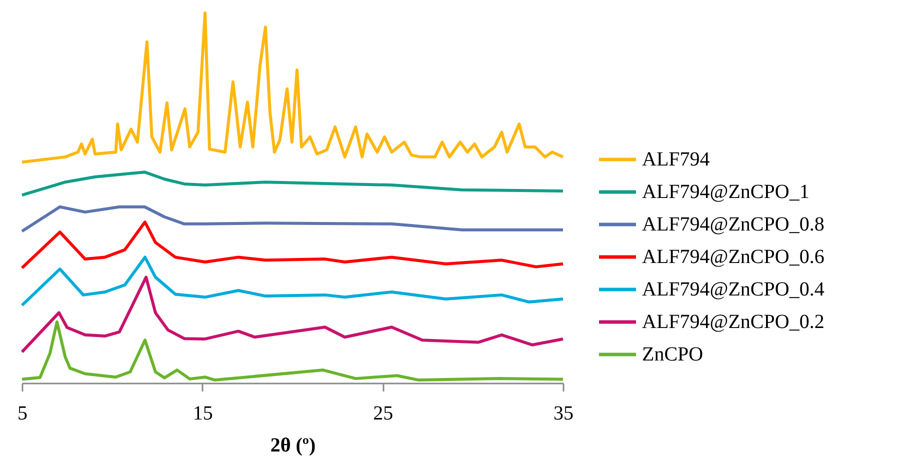  I want to click on legend-label: ZnCPO, so click(673, 355).